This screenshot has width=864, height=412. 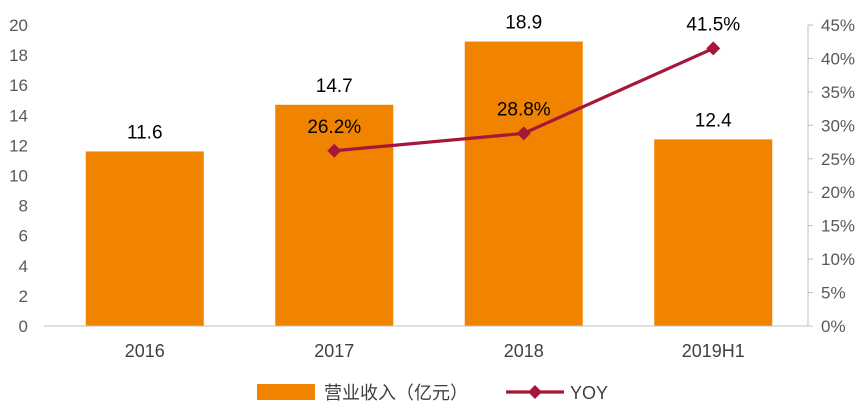 What do you see at coordinates (23, 236) in the screenshot?
I see `left-y-tick-label: 6` at bounding box center [23, 236].